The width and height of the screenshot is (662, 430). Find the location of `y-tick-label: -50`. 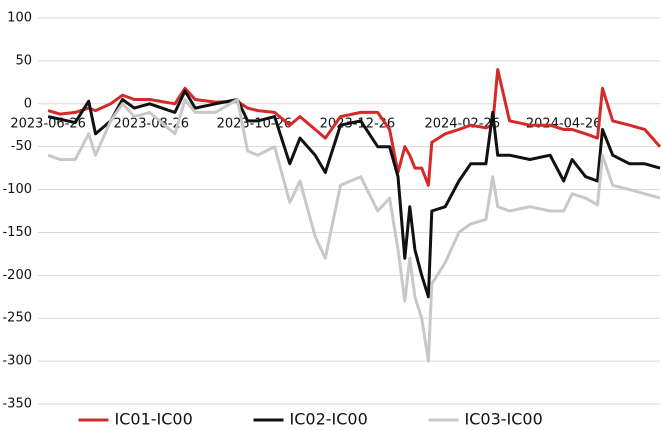

y-tick-label: -50 is located at coordinates (21, 146).